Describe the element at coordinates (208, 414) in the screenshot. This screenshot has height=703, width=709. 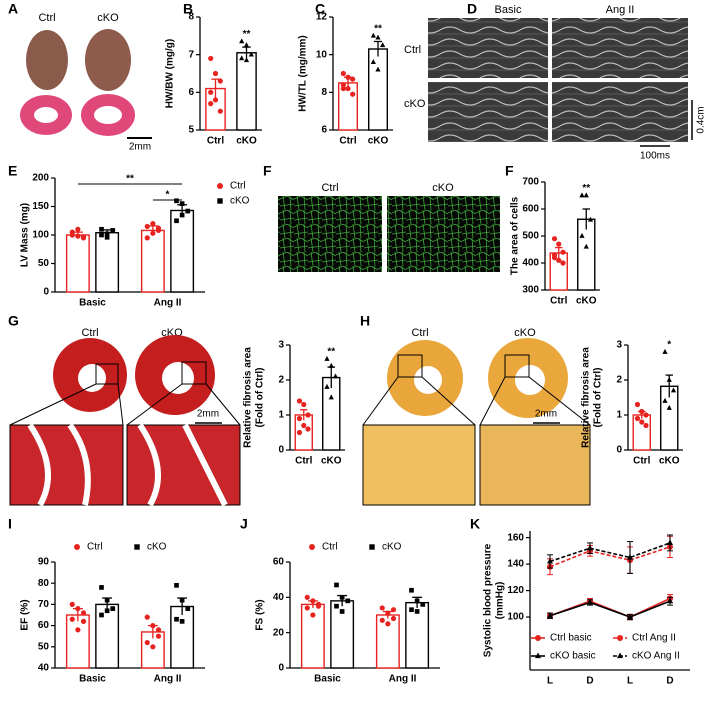
I see `scale-label: 2mm` at that location.